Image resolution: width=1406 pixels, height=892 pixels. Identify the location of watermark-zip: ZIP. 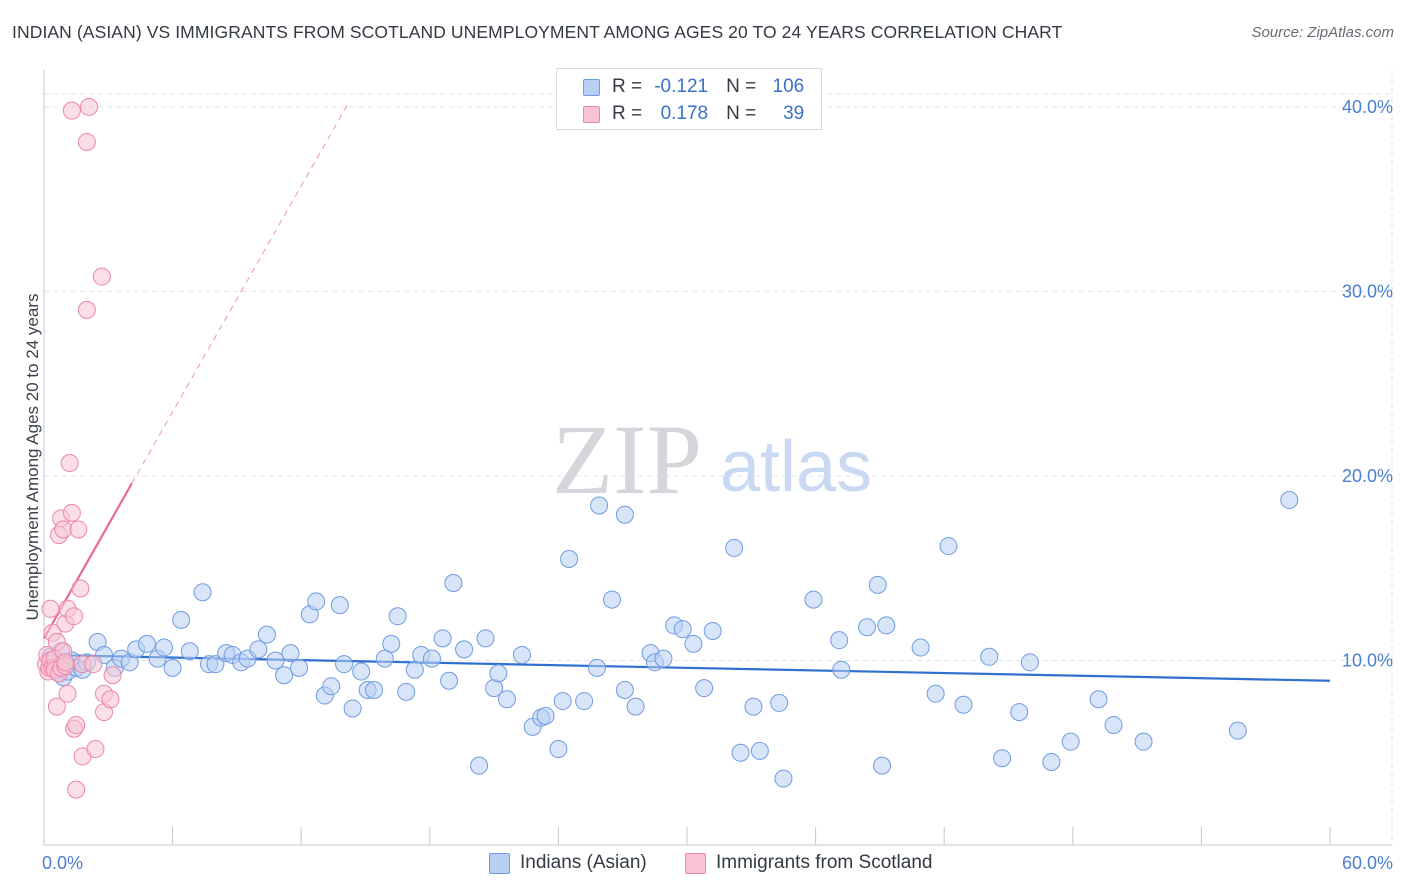
(627, 459).